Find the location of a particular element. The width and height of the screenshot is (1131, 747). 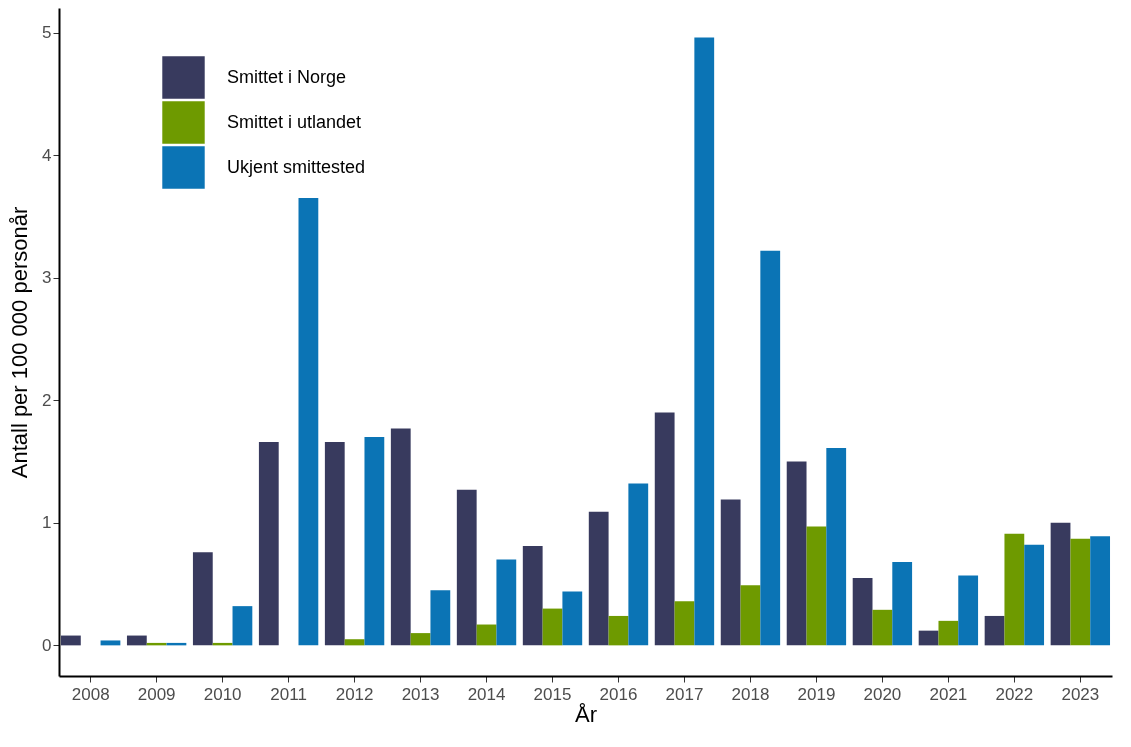

x-tick-label: 2018 is located at coordinates (750, 694).